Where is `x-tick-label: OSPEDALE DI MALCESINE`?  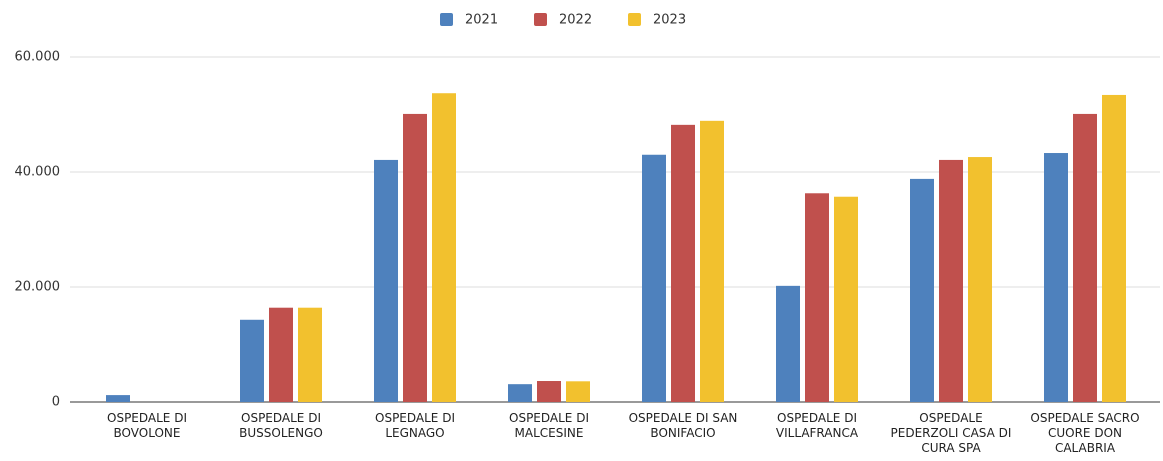 x-tick-label: OSPEDALE DI MALCESINE is located at coordinates (549, 425).